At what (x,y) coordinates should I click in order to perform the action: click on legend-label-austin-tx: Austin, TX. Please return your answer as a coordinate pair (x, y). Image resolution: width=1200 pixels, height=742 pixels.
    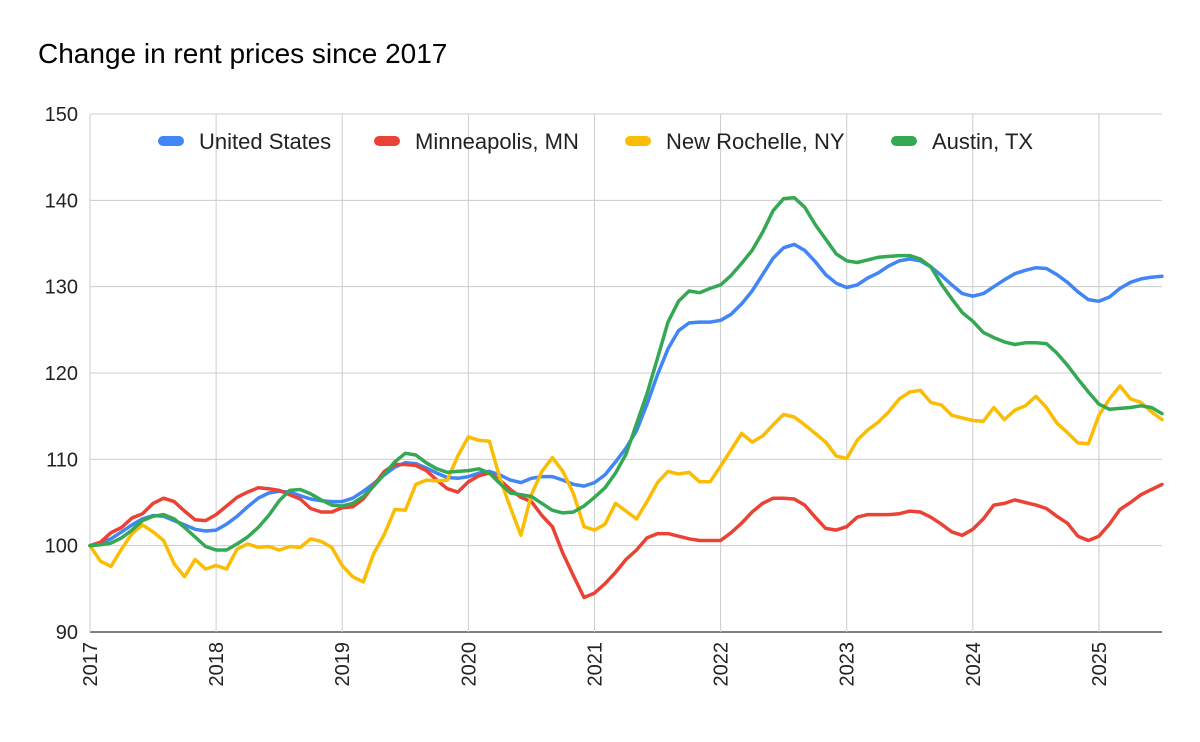
    Looking at the image, I should click on (982, 141).